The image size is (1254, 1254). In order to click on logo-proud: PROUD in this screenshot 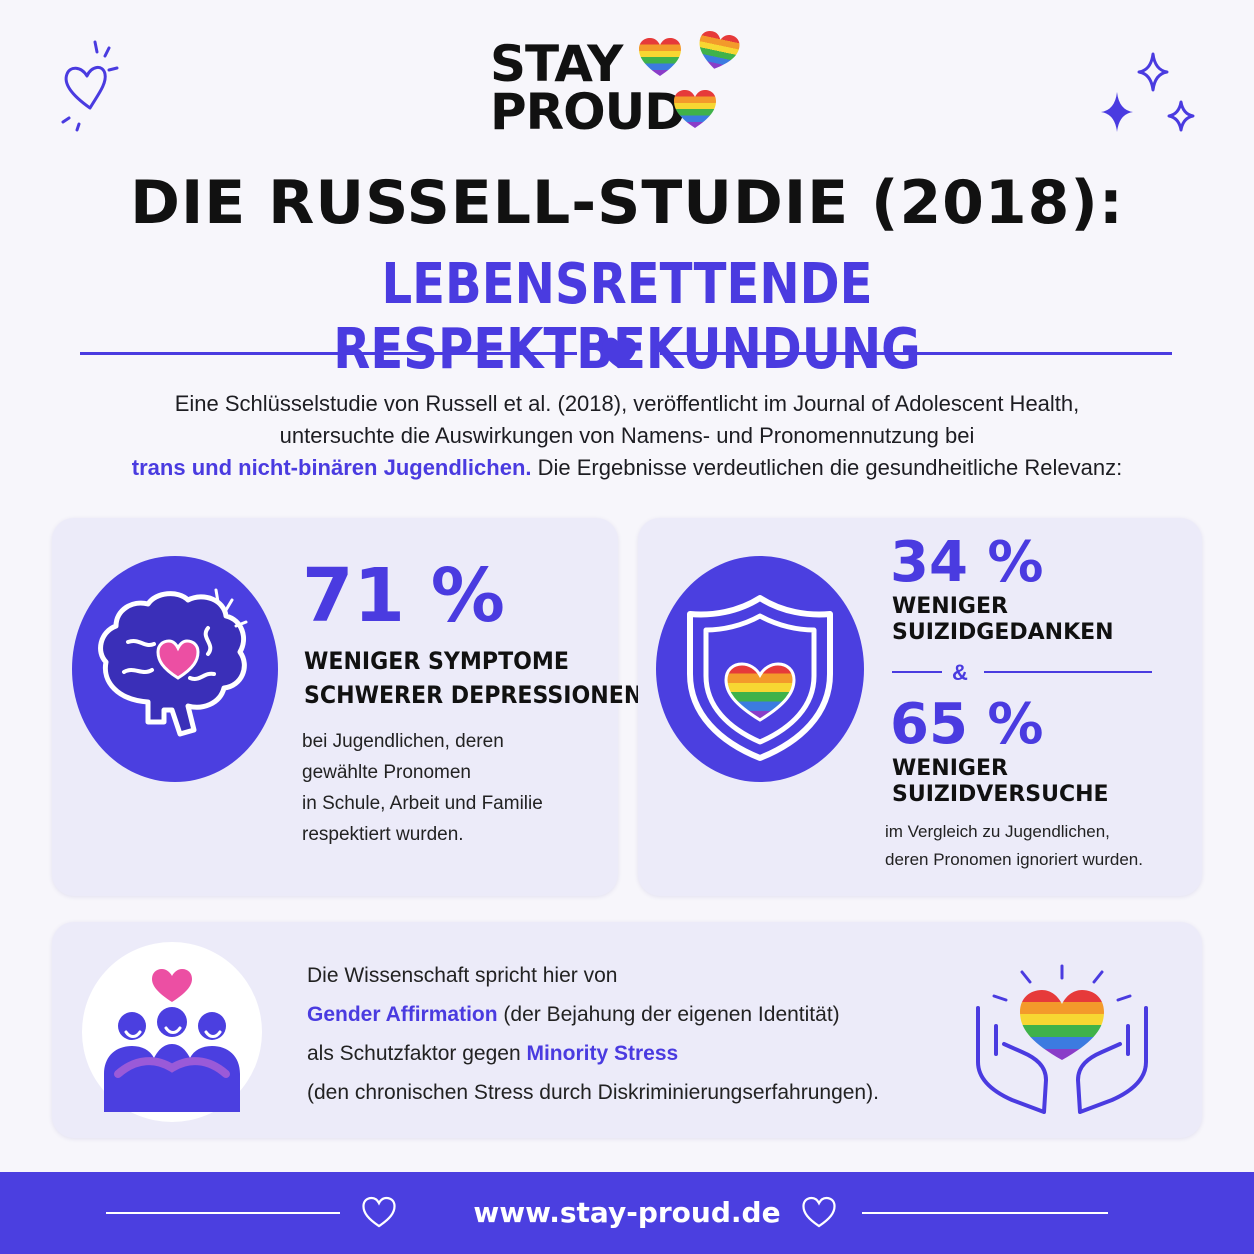, I will do `click(588, 112)`.